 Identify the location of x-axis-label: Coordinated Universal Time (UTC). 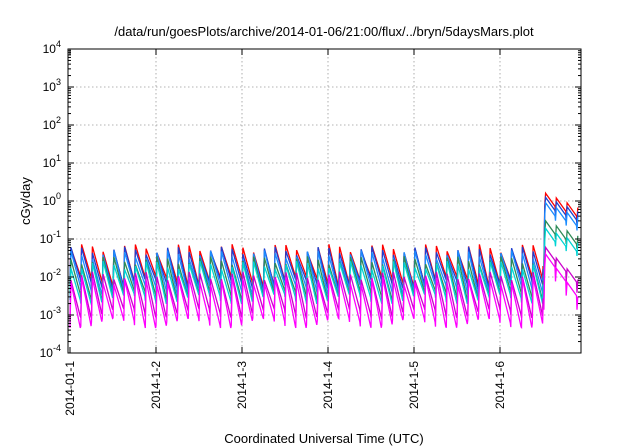
(323, 438).